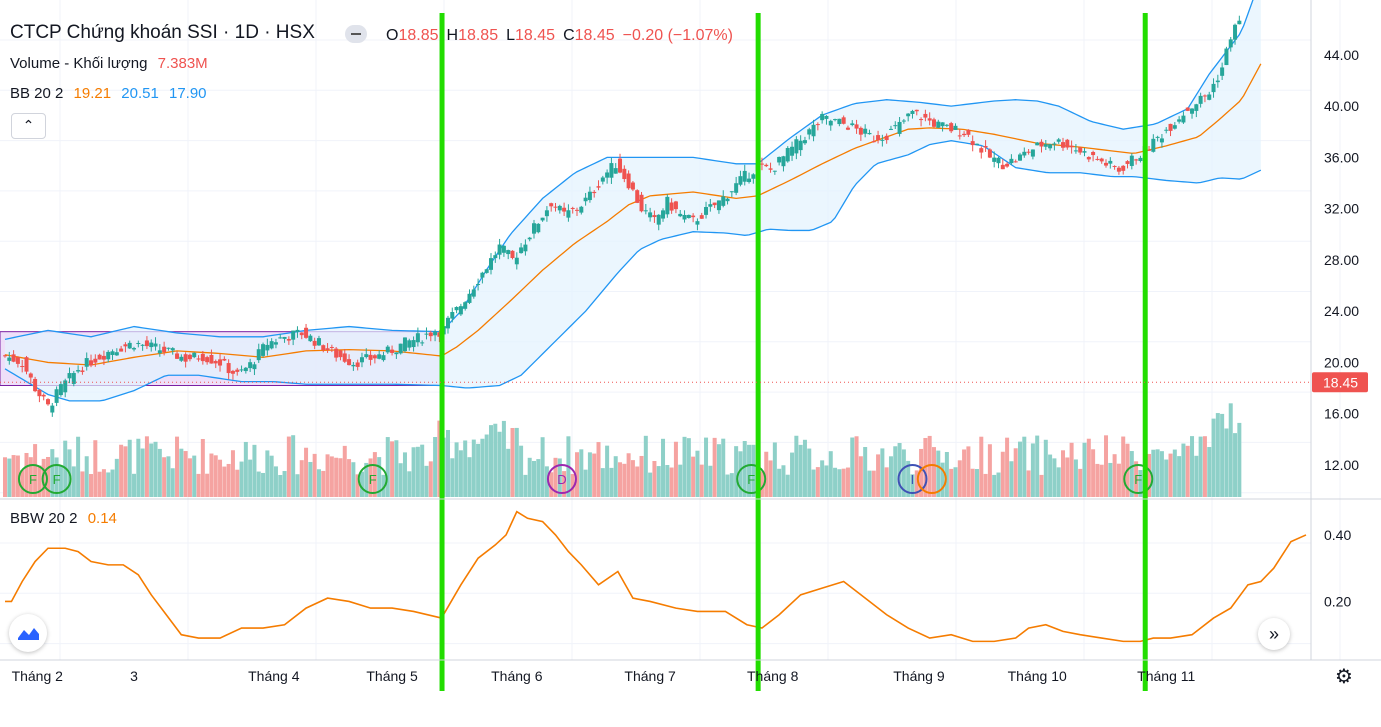 The width and height of the screenshot is (1381, 727). I want to click on event-marker-label: D, so click(561, 479).